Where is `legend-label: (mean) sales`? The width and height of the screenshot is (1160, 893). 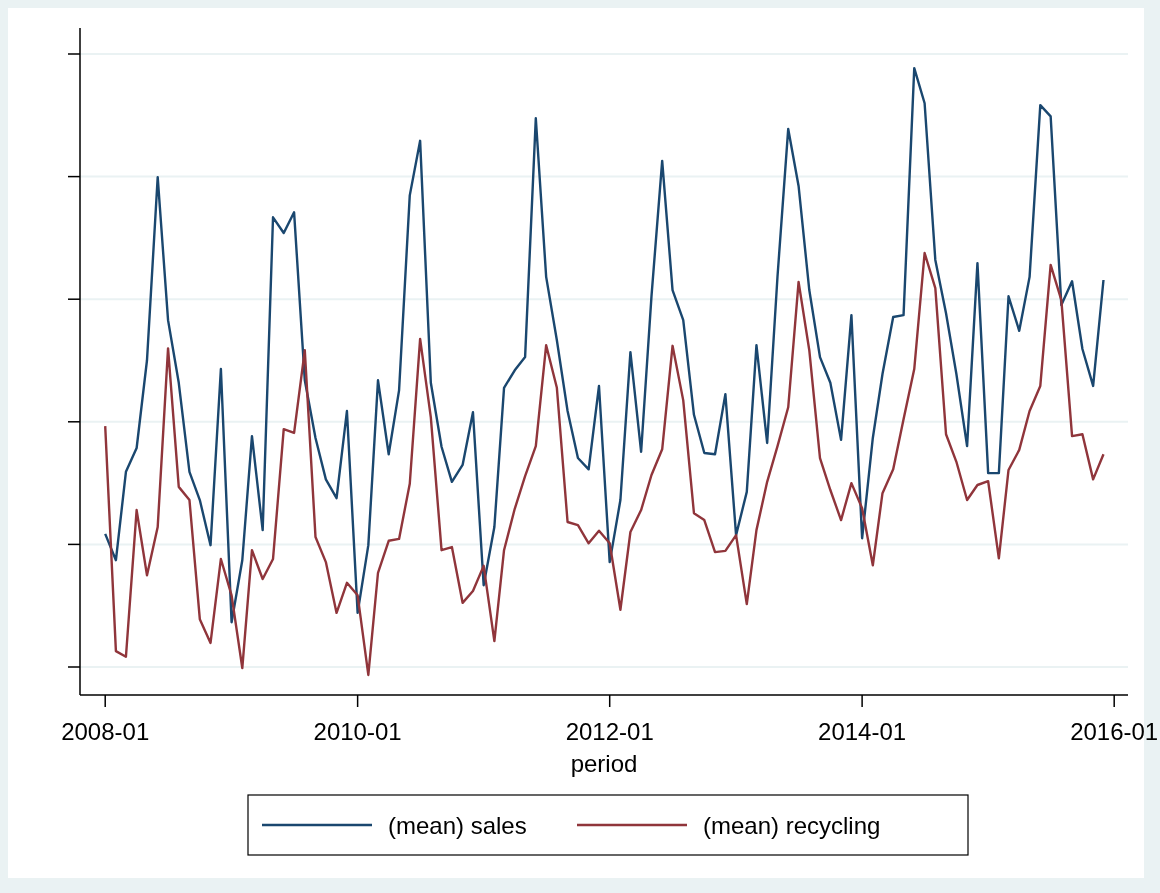 legend-label: (mean) sales is located at coordinates (457, 825).